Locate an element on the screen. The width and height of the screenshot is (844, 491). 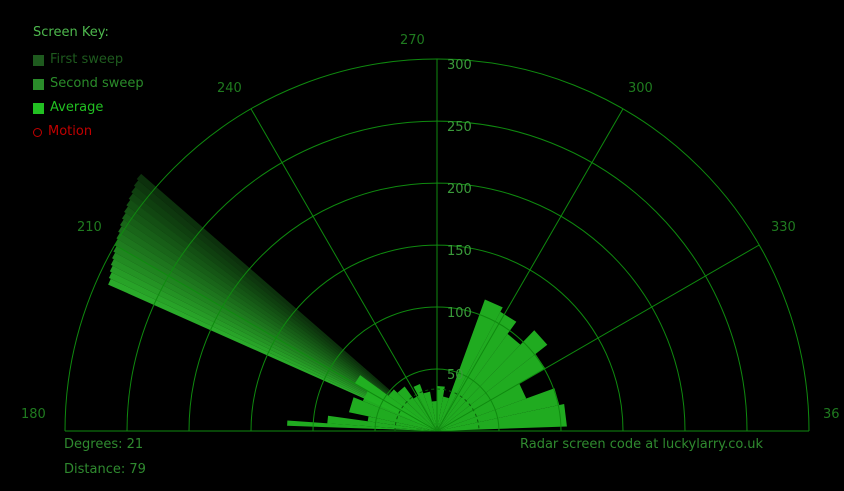
motion-circle-icon is located at coordinates (37, 132).